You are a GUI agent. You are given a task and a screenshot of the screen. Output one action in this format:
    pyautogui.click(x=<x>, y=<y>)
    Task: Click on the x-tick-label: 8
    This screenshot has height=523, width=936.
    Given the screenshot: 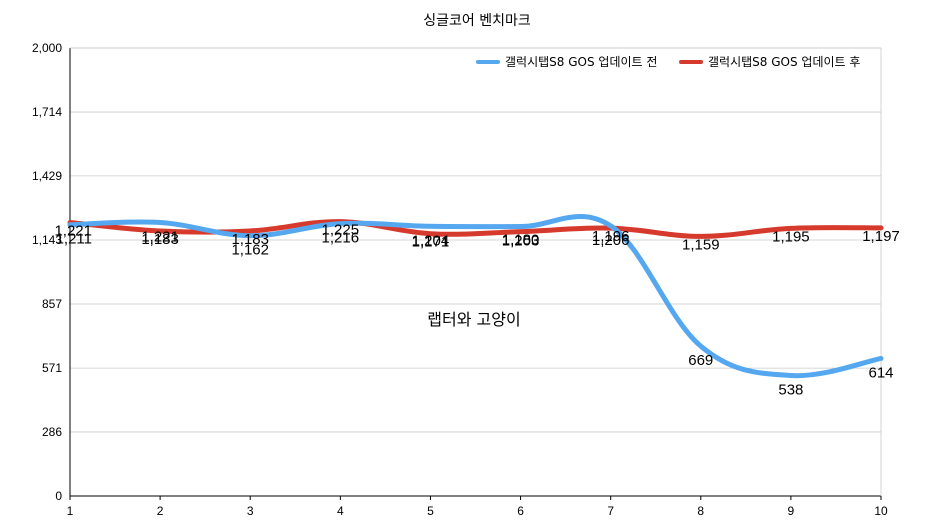 What is the action you would take?
    pyautogui.click(x=700, y=511)
    